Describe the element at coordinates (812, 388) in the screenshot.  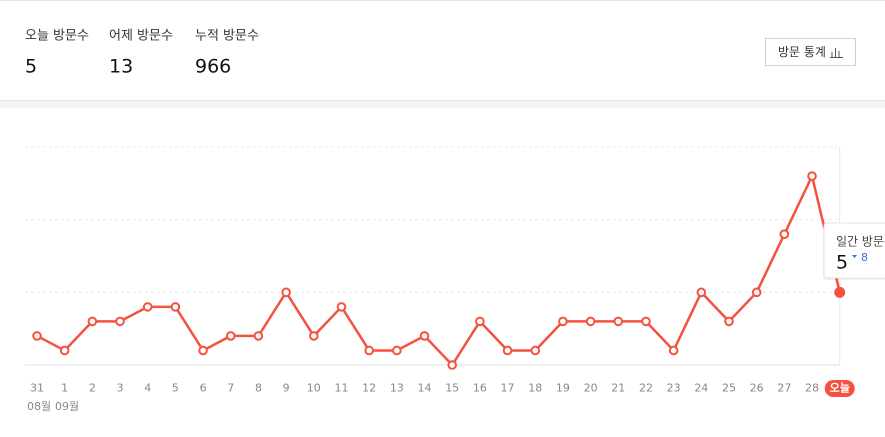
I see `x-tick-label: 28` at that location.